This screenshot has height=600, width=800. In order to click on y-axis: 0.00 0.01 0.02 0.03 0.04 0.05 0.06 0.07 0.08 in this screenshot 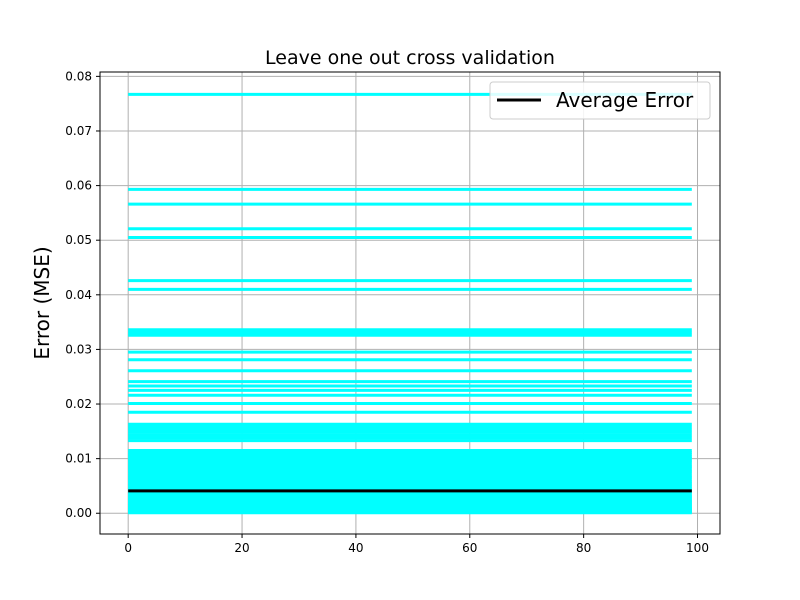, I will do `click(82, 294)`.